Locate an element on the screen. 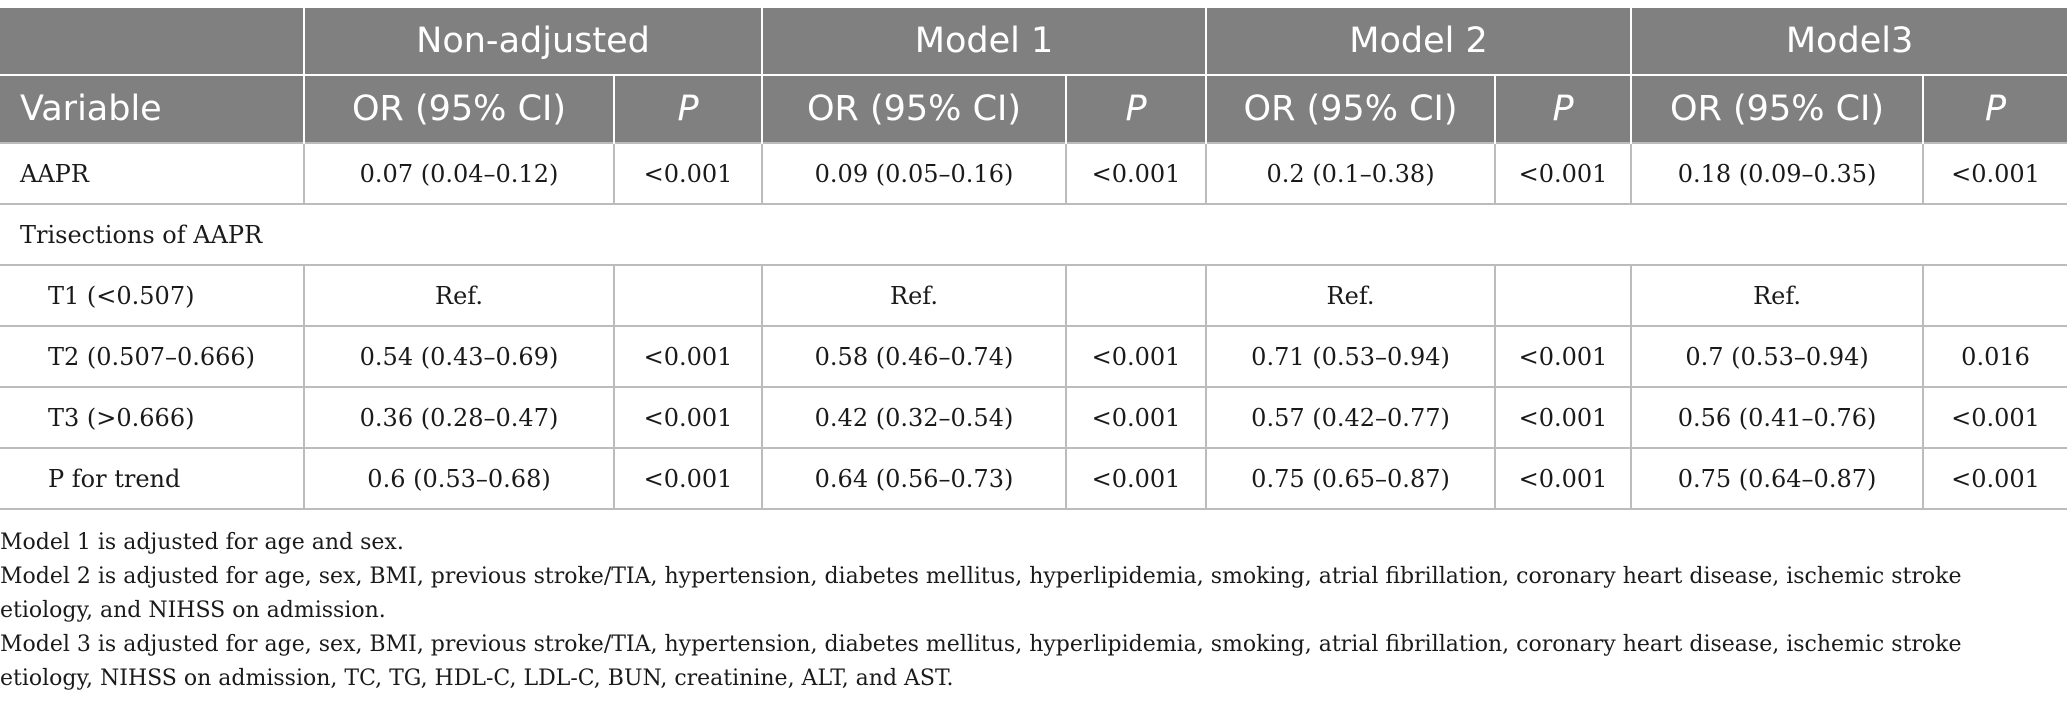 This screenshot has height=720, width=2067. group-header-non-adjusted: Non-adjusted is located at coordinates (532, 42).